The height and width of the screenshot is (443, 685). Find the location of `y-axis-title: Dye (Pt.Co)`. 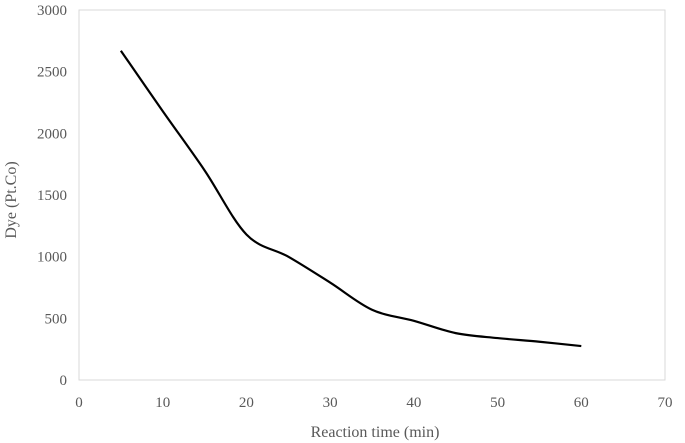

y-axis-title: Dye (Pt.Co) is located at coordinates (11, 199).